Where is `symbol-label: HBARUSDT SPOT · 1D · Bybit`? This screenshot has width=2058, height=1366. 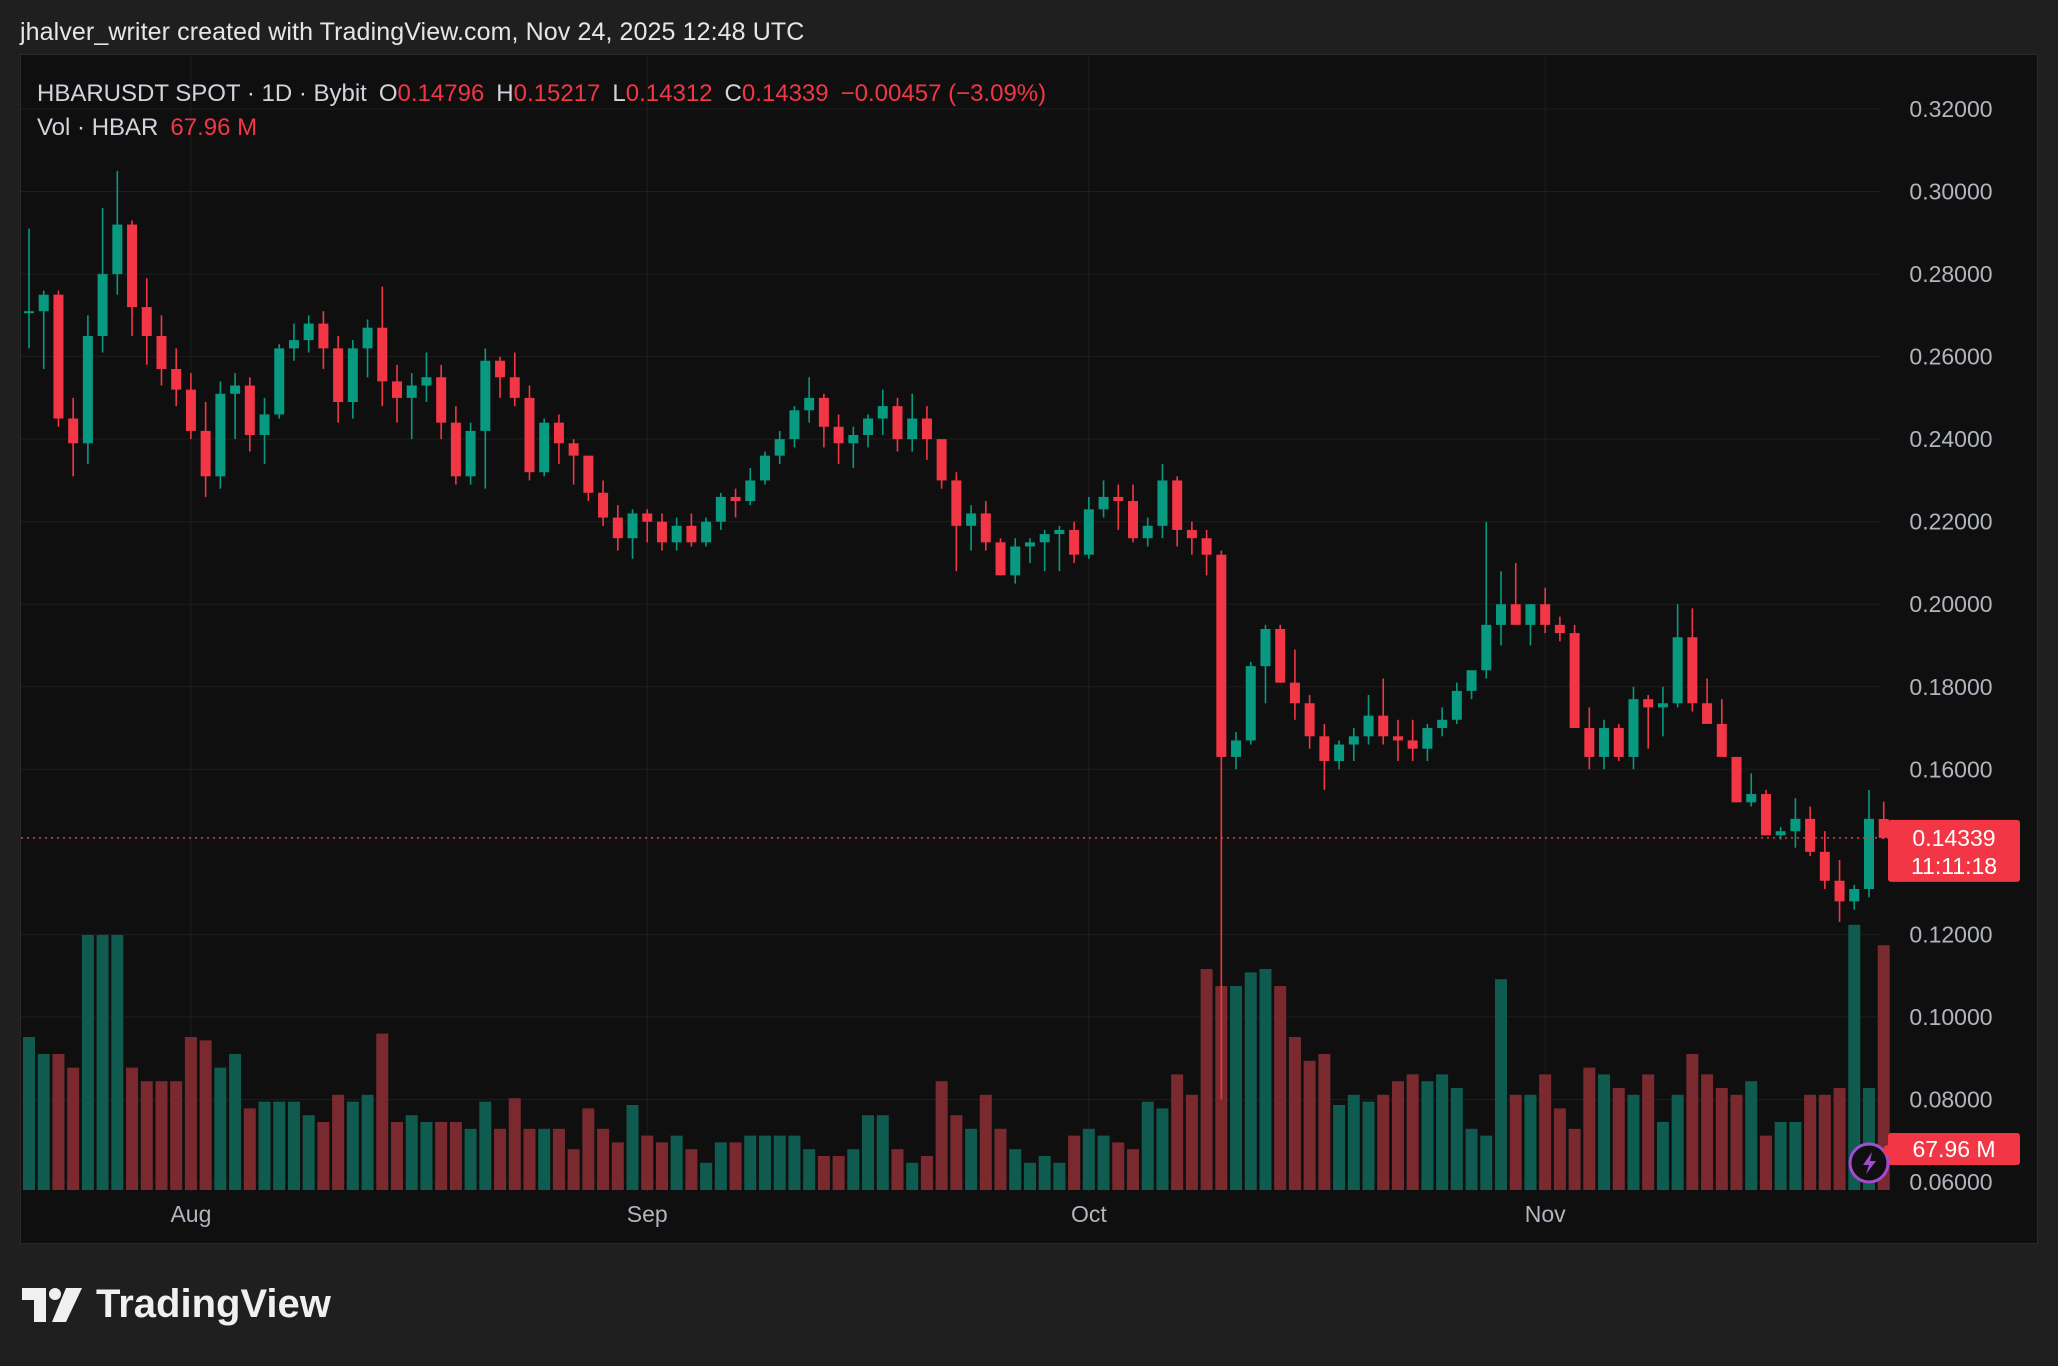 symbol-label: HBARUSDT SPOT · 1D · Bybit is located at coordinates (202, 93).